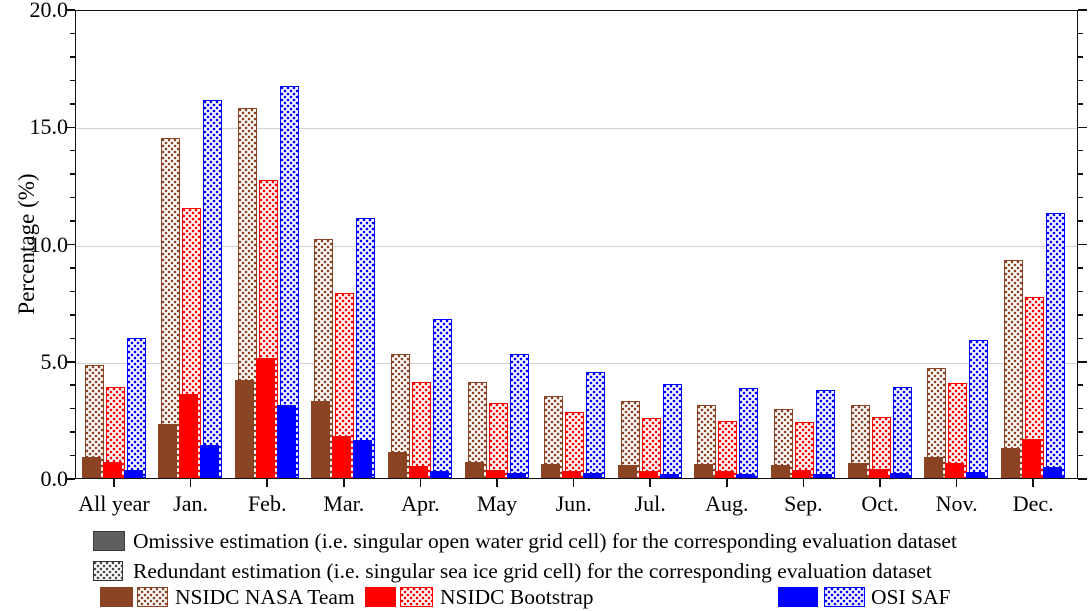 The image size is (1090, 611). Describe the element at coordinates (803, 503) in the screenshot. I see `x-tick-label: Sep.` at that location.